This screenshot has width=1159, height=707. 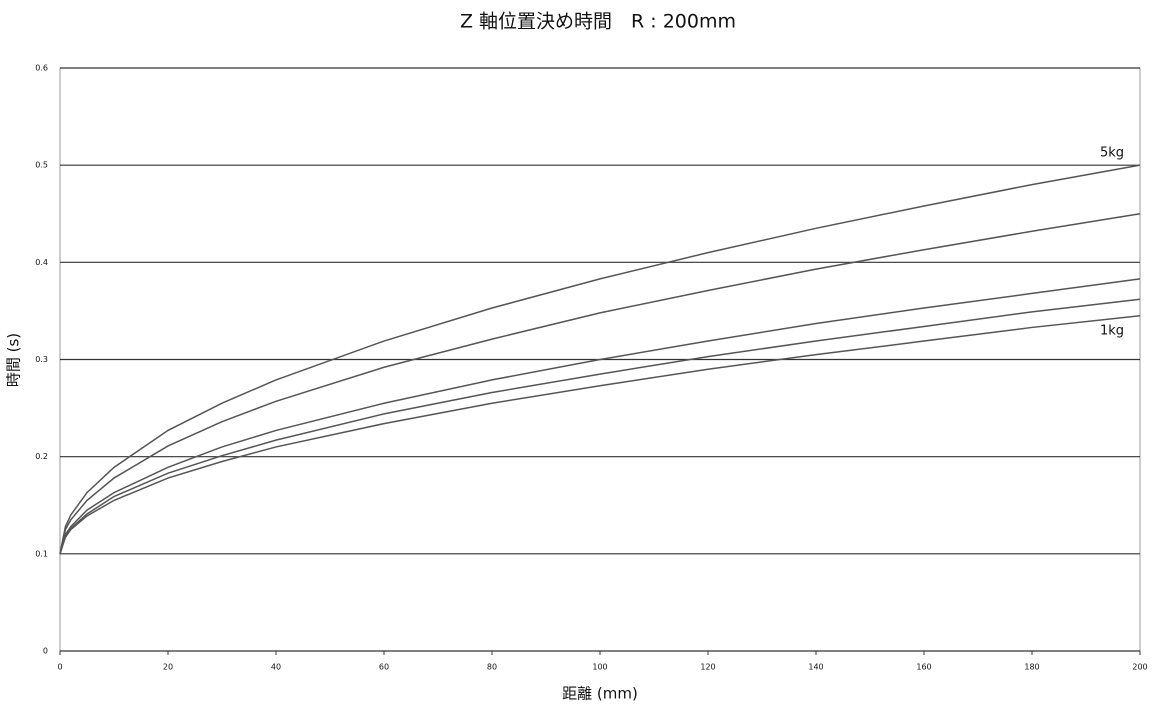 What do you see at coordinates (276, 667) in the screenshot?
I see `x-tick-label: 40` at bounding box center [276, 667].